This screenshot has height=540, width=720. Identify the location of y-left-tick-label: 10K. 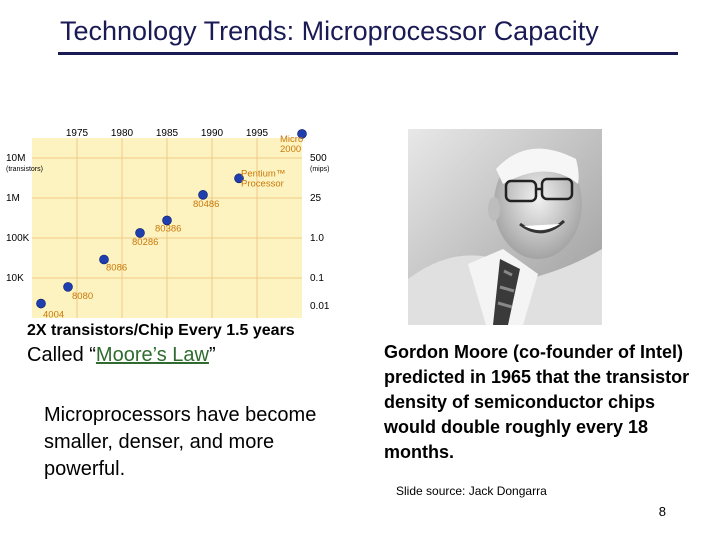
(15, 278).